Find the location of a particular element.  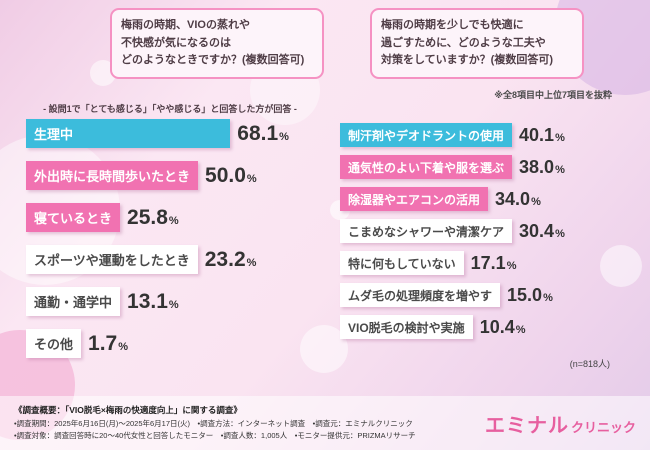

bar-value: 50.0% is located at coordinates (231, 175).